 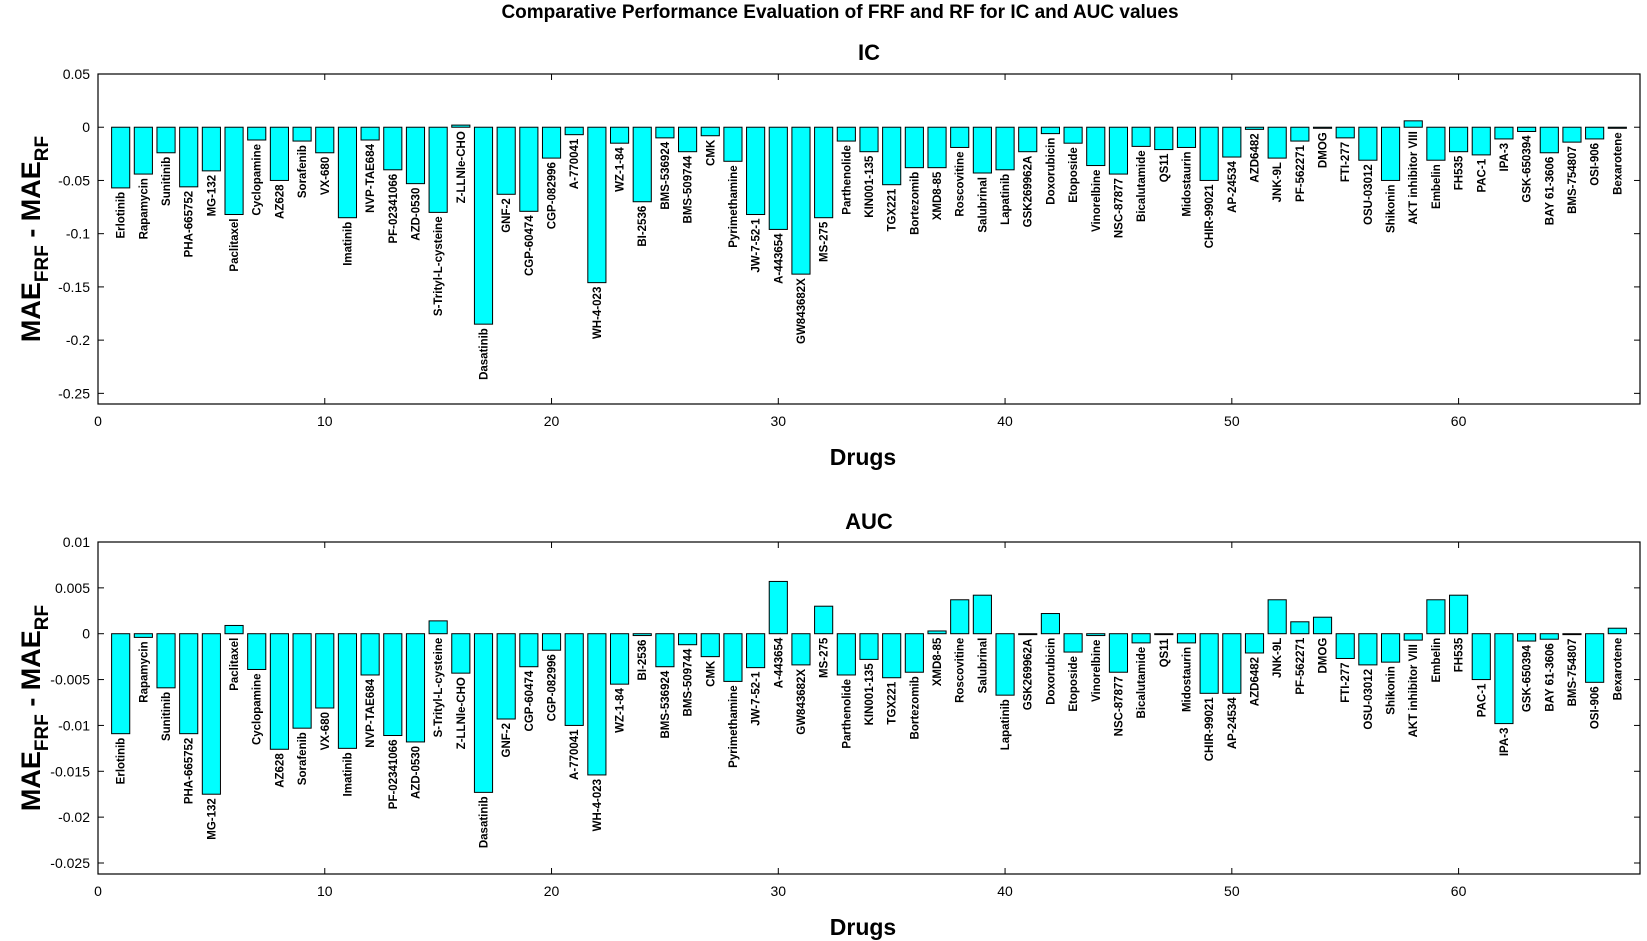 What do you see at coordinates (348, 244) in the screenshot?
I see `drug-label-ic-11: Imatinib` at bounding box center [348, 244].